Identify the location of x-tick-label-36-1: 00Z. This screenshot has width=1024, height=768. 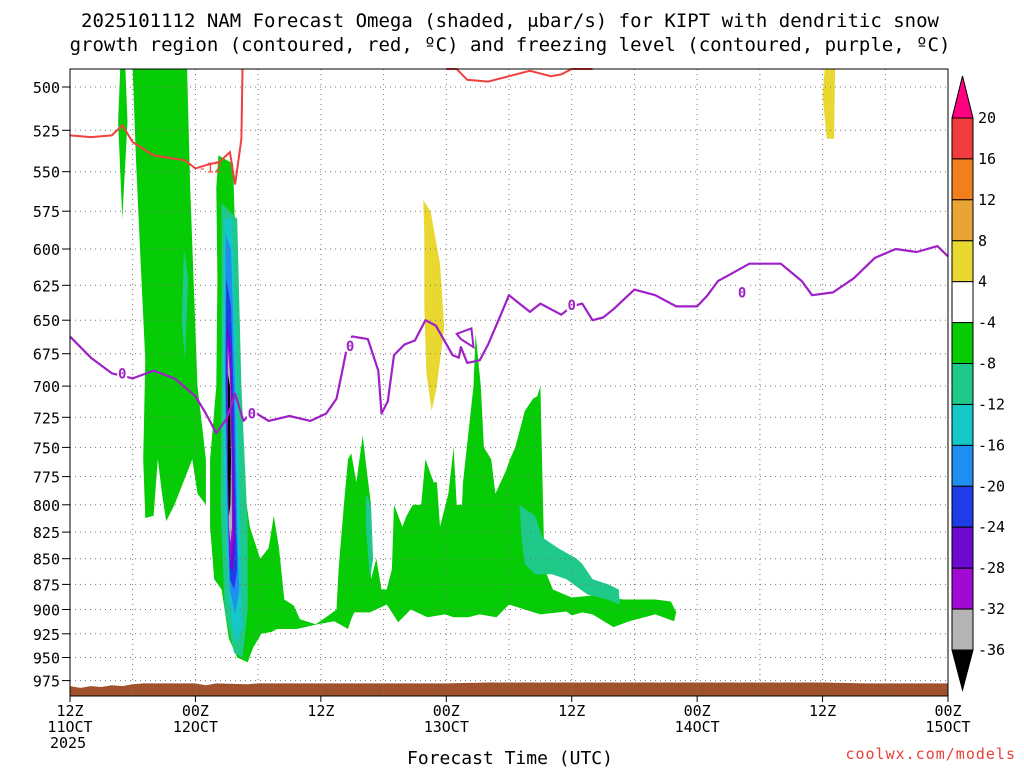
(446, 711).